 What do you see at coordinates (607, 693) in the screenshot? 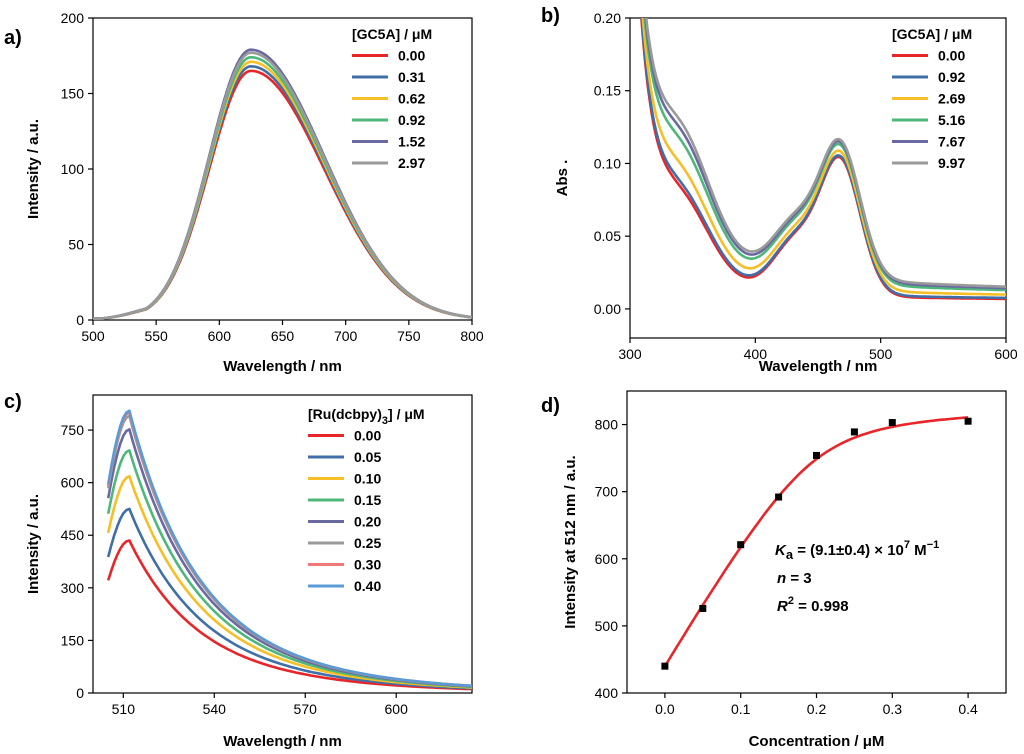
I see `y-tick-label: 400` at bounding box center [607, 693].